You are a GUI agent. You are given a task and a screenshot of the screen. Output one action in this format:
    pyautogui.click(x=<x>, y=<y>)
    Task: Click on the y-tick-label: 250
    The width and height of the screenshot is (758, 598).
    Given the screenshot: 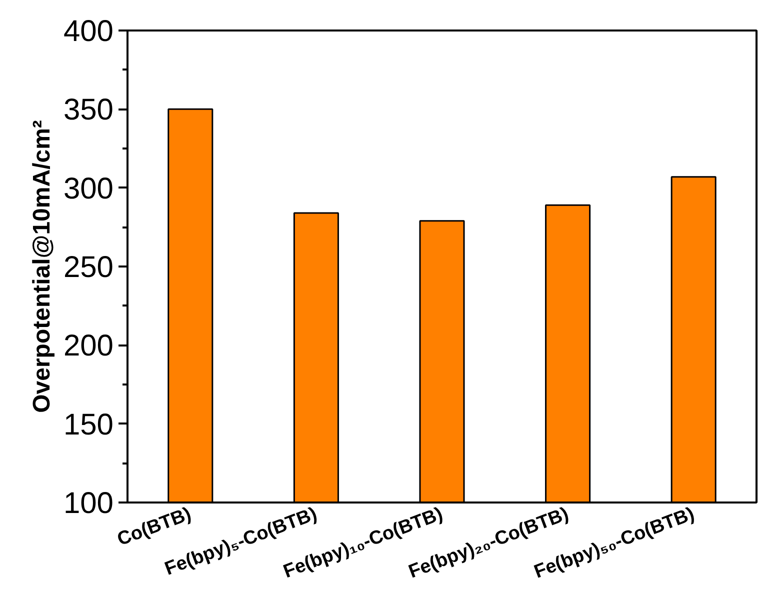 What is the action you would take?
    pyautogui.click(x=88, y=267)
    